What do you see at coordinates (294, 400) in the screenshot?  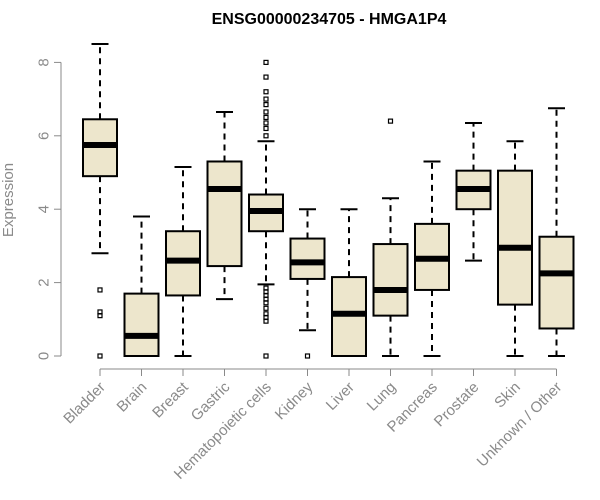 I see `x-tick-label: Kidney` at bounding box center [294, 400].